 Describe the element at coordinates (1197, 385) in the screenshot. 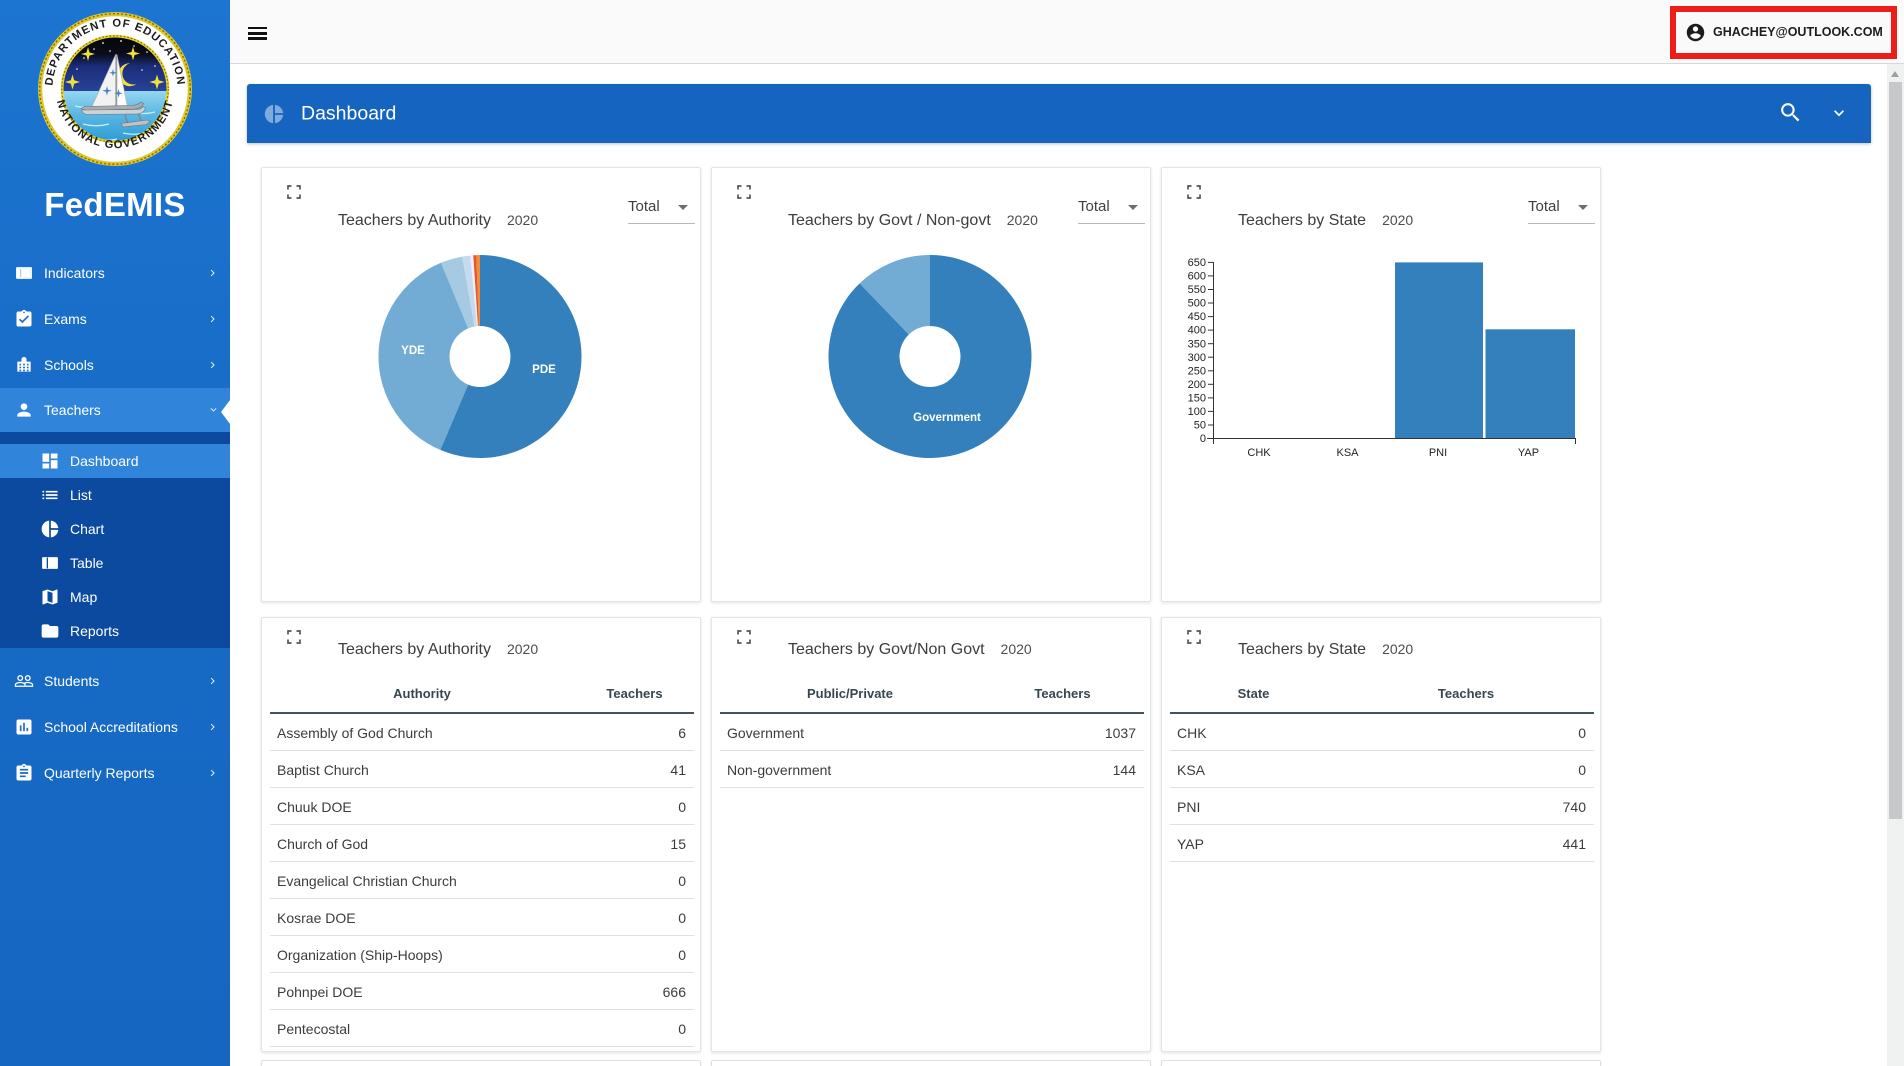

I see `svg-text: 200` at that location.